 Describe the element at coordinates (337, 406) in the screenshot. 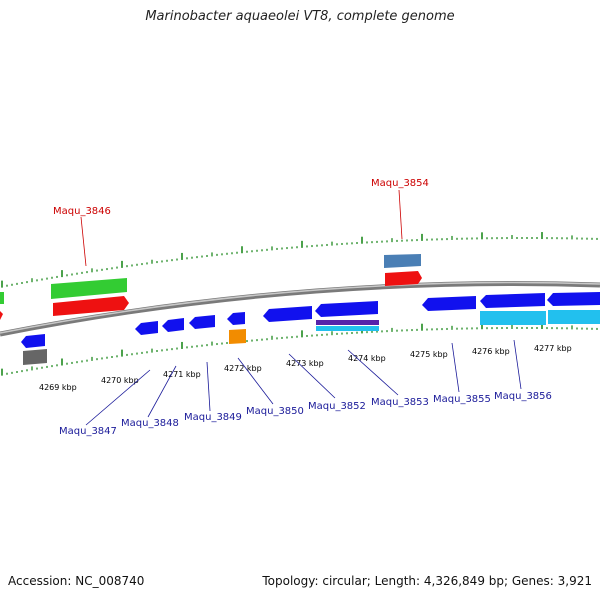

I see `gene-label: Maqu_3852` at that location.